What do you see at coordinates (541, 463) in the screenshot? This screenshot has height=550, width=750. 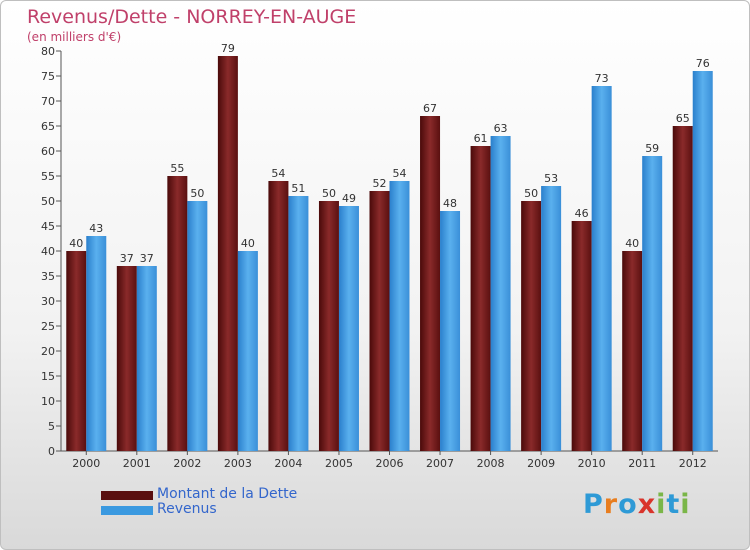 I see `x-tick-label: 2009` at bounding box center [541, 463].